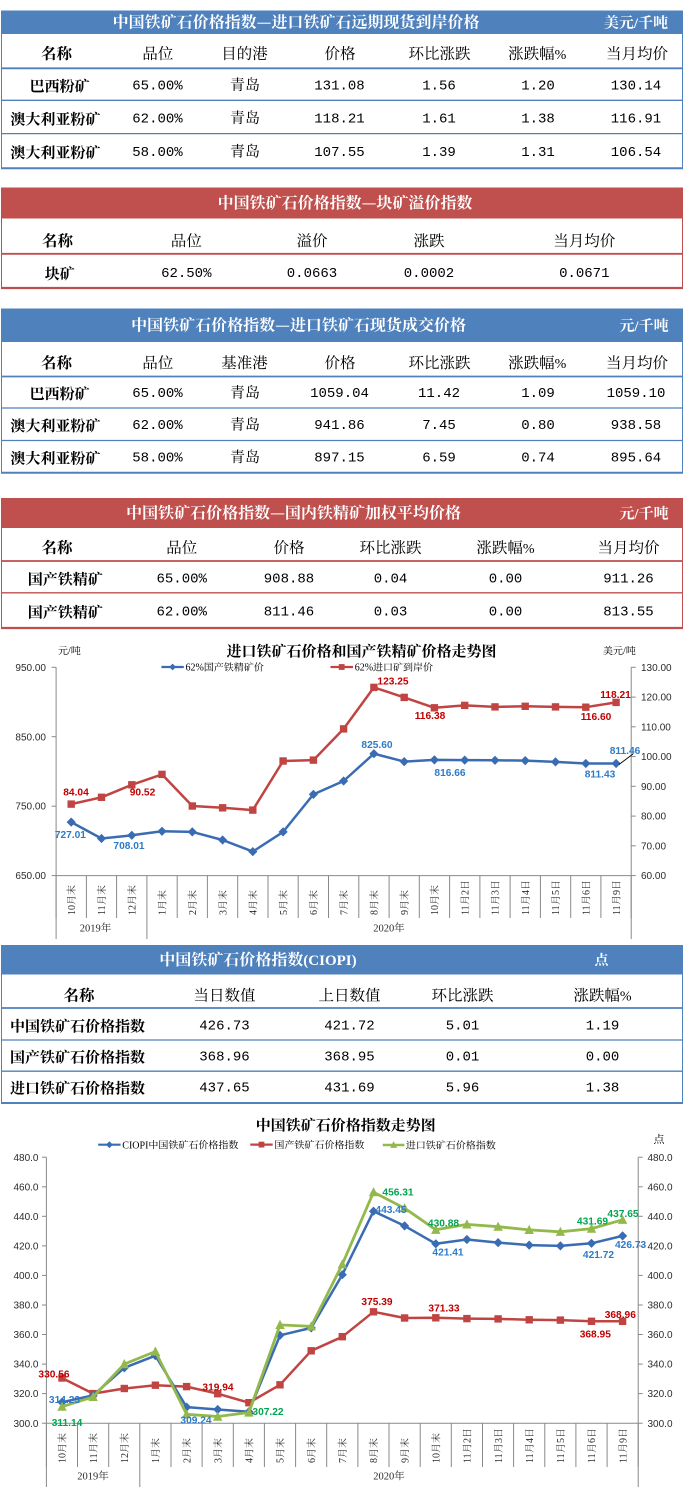  What do you see at coordinates (195, 668) in the screenshot?
I see `svg-text: 62%` at bounding box center [195, 668].